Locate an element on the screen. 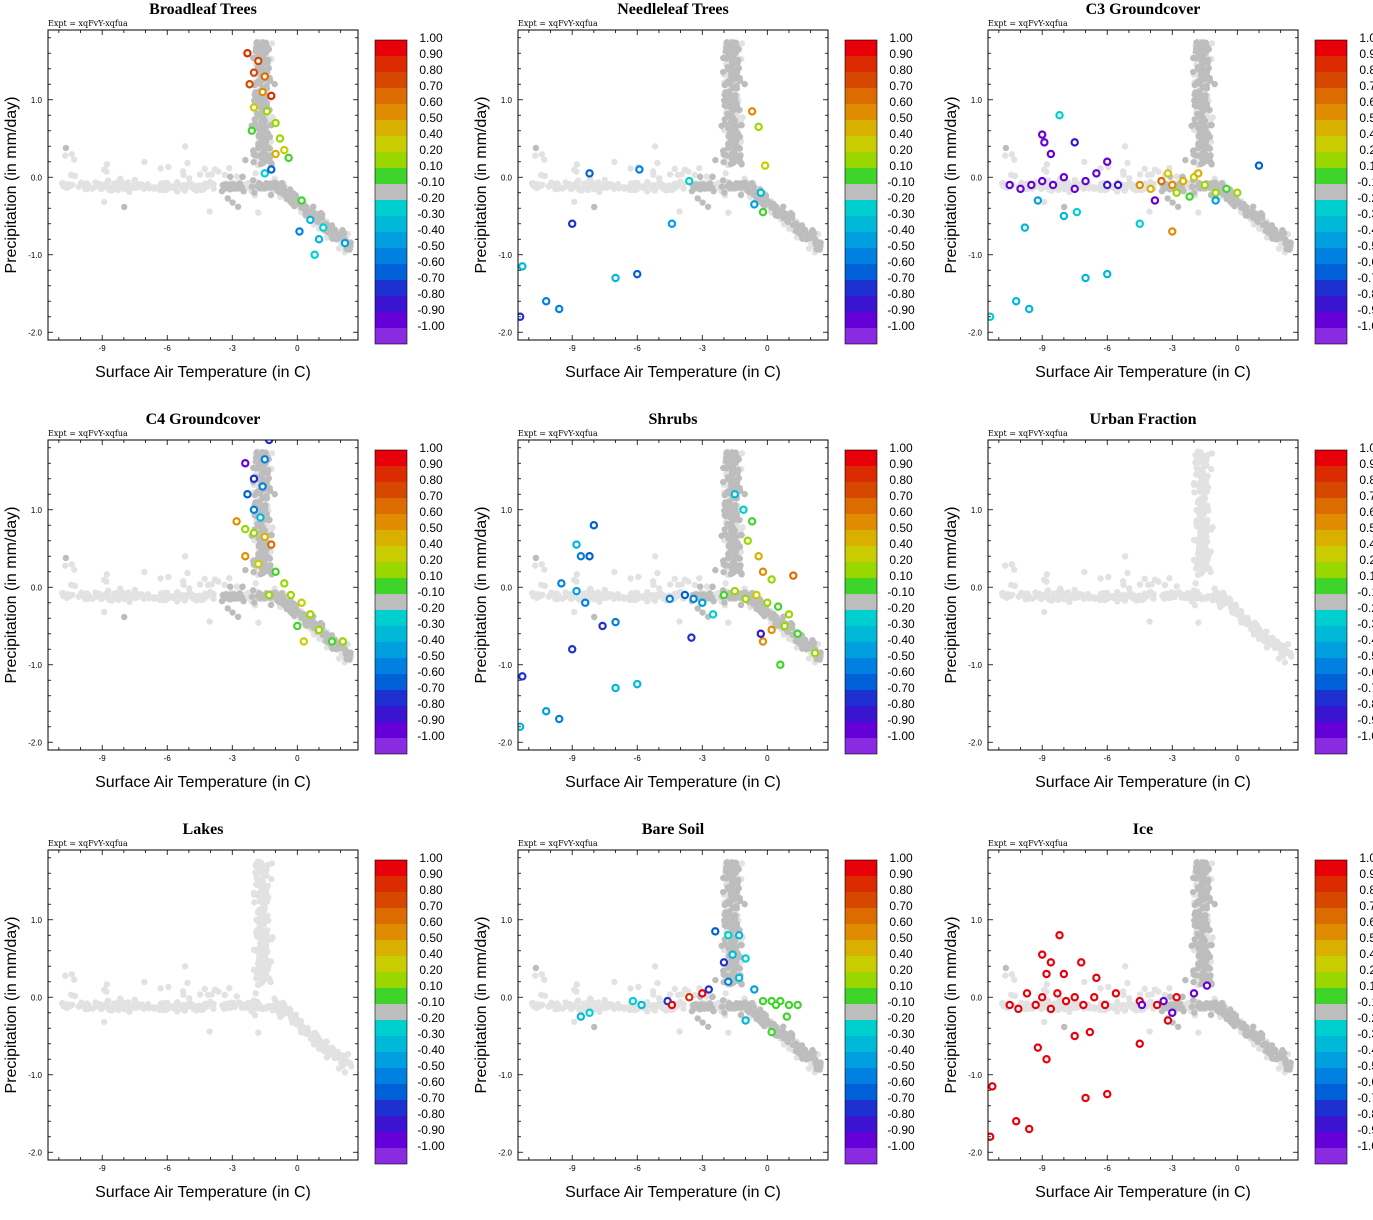  x-axis-label: Surface Air Temperature (in C) is located at coordinates (203, 782).